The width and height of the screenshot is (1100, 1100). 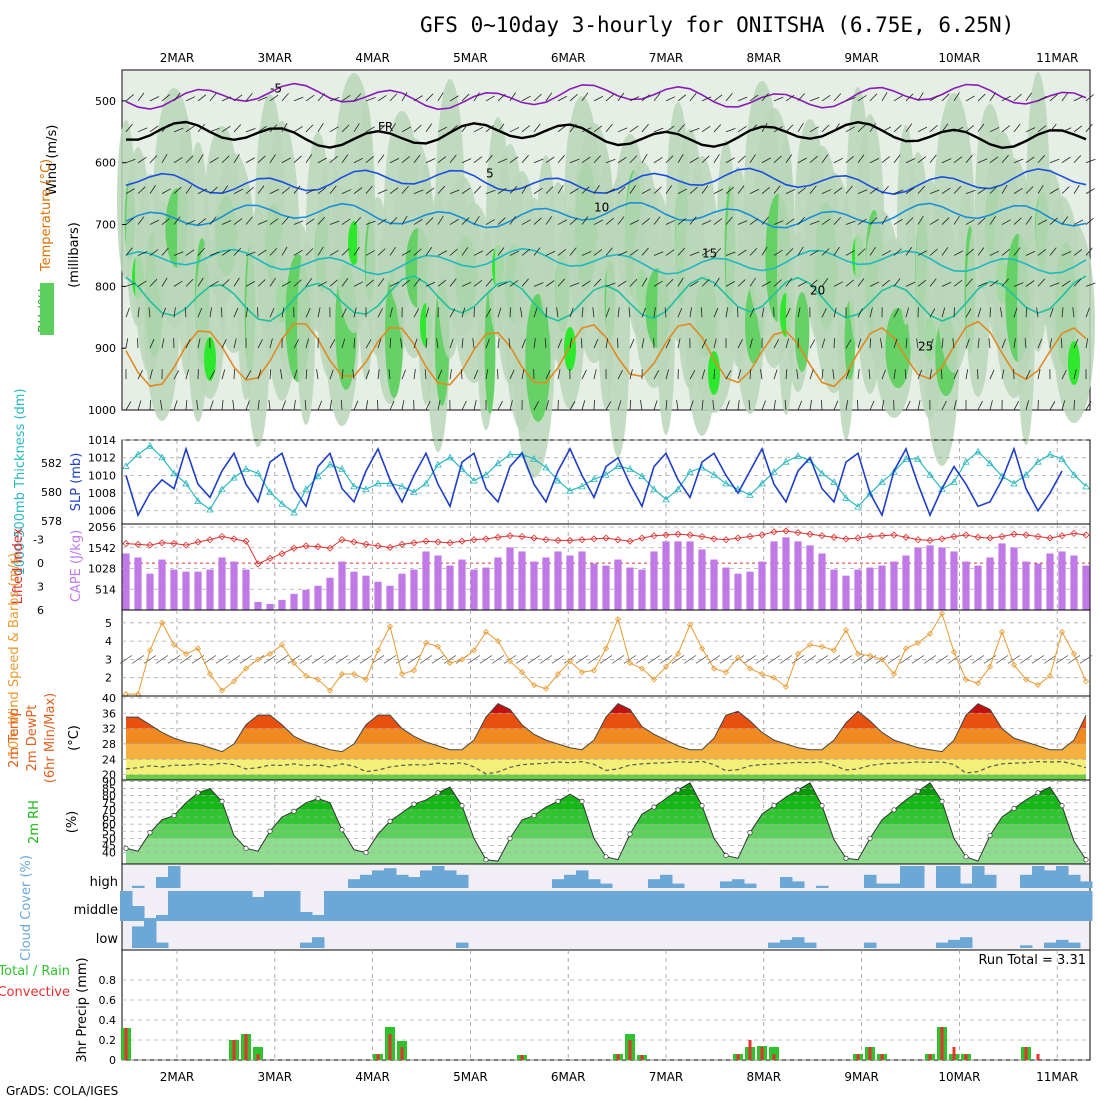 What do you see at coordinates (76, 566) in the screenshot?
I see `cape-axis-label: CAPE (J/kg)` at bounding box center [76, 566].